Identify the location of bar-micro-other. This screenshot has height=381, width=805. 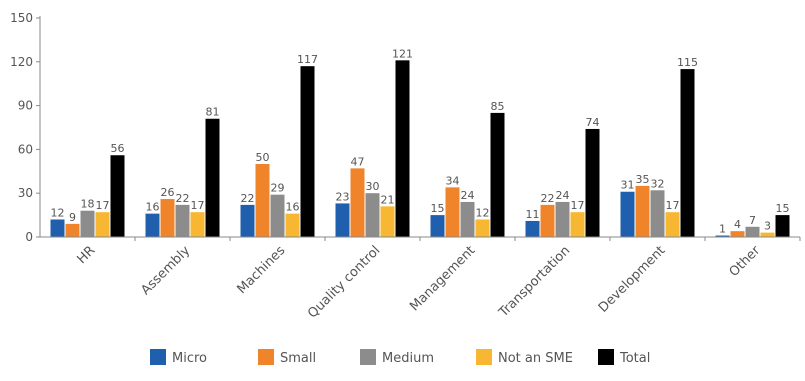
(722, 236).